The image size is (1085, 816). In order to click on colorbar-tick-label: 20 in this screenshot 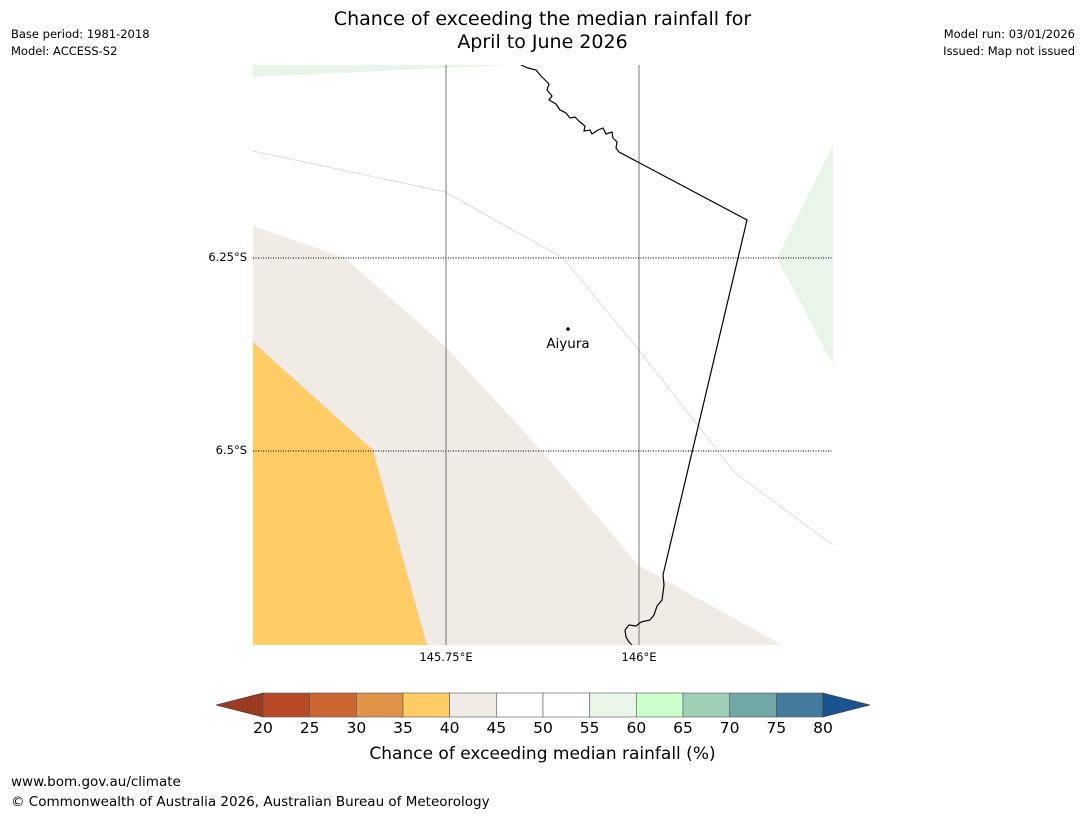, I will do `click(263, 728)`.